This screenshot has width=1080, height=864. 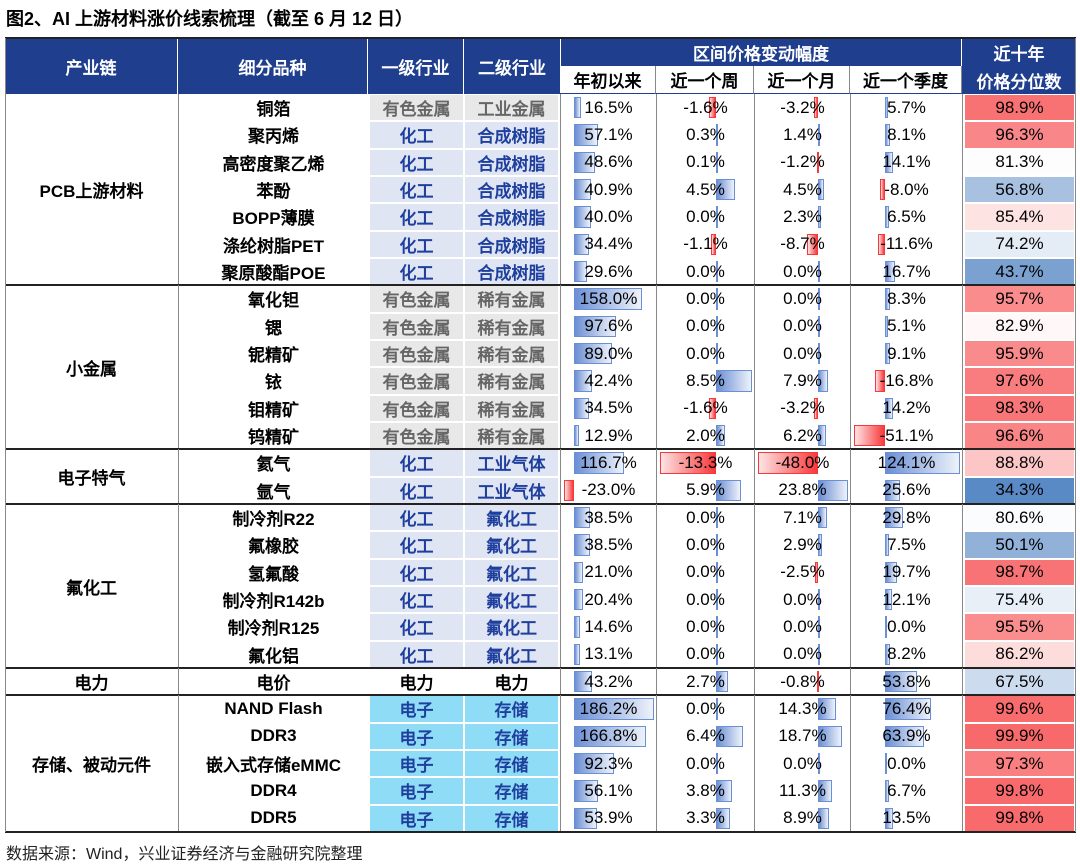 I want to click on change-cell: -3.2%, so click(x=802, y=408).